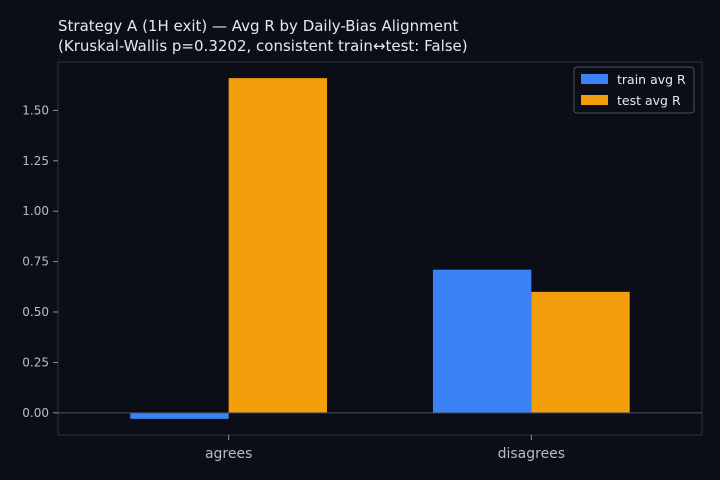  I want to click on y-axis: 0.00 0.25 0.50 0.75 1.00 1.25 1.50, so click(40, 261).